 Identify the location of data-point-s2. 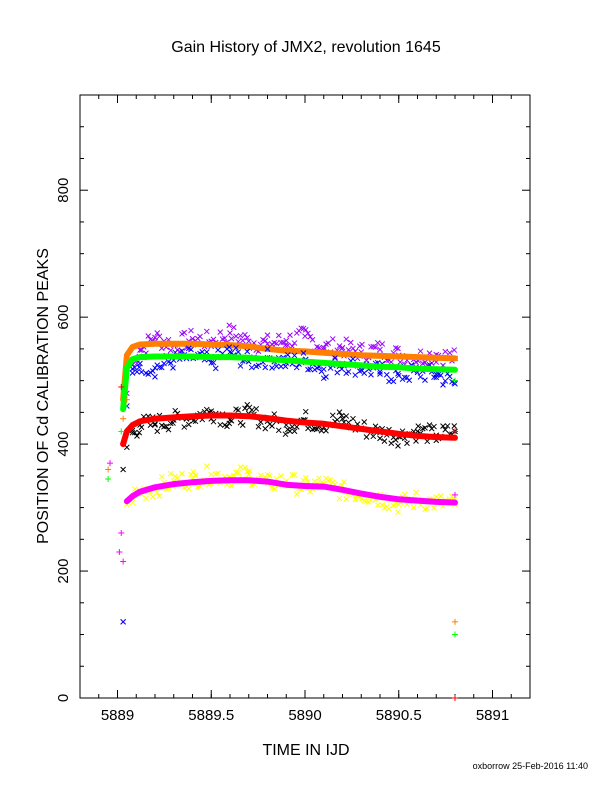
(123, 469).